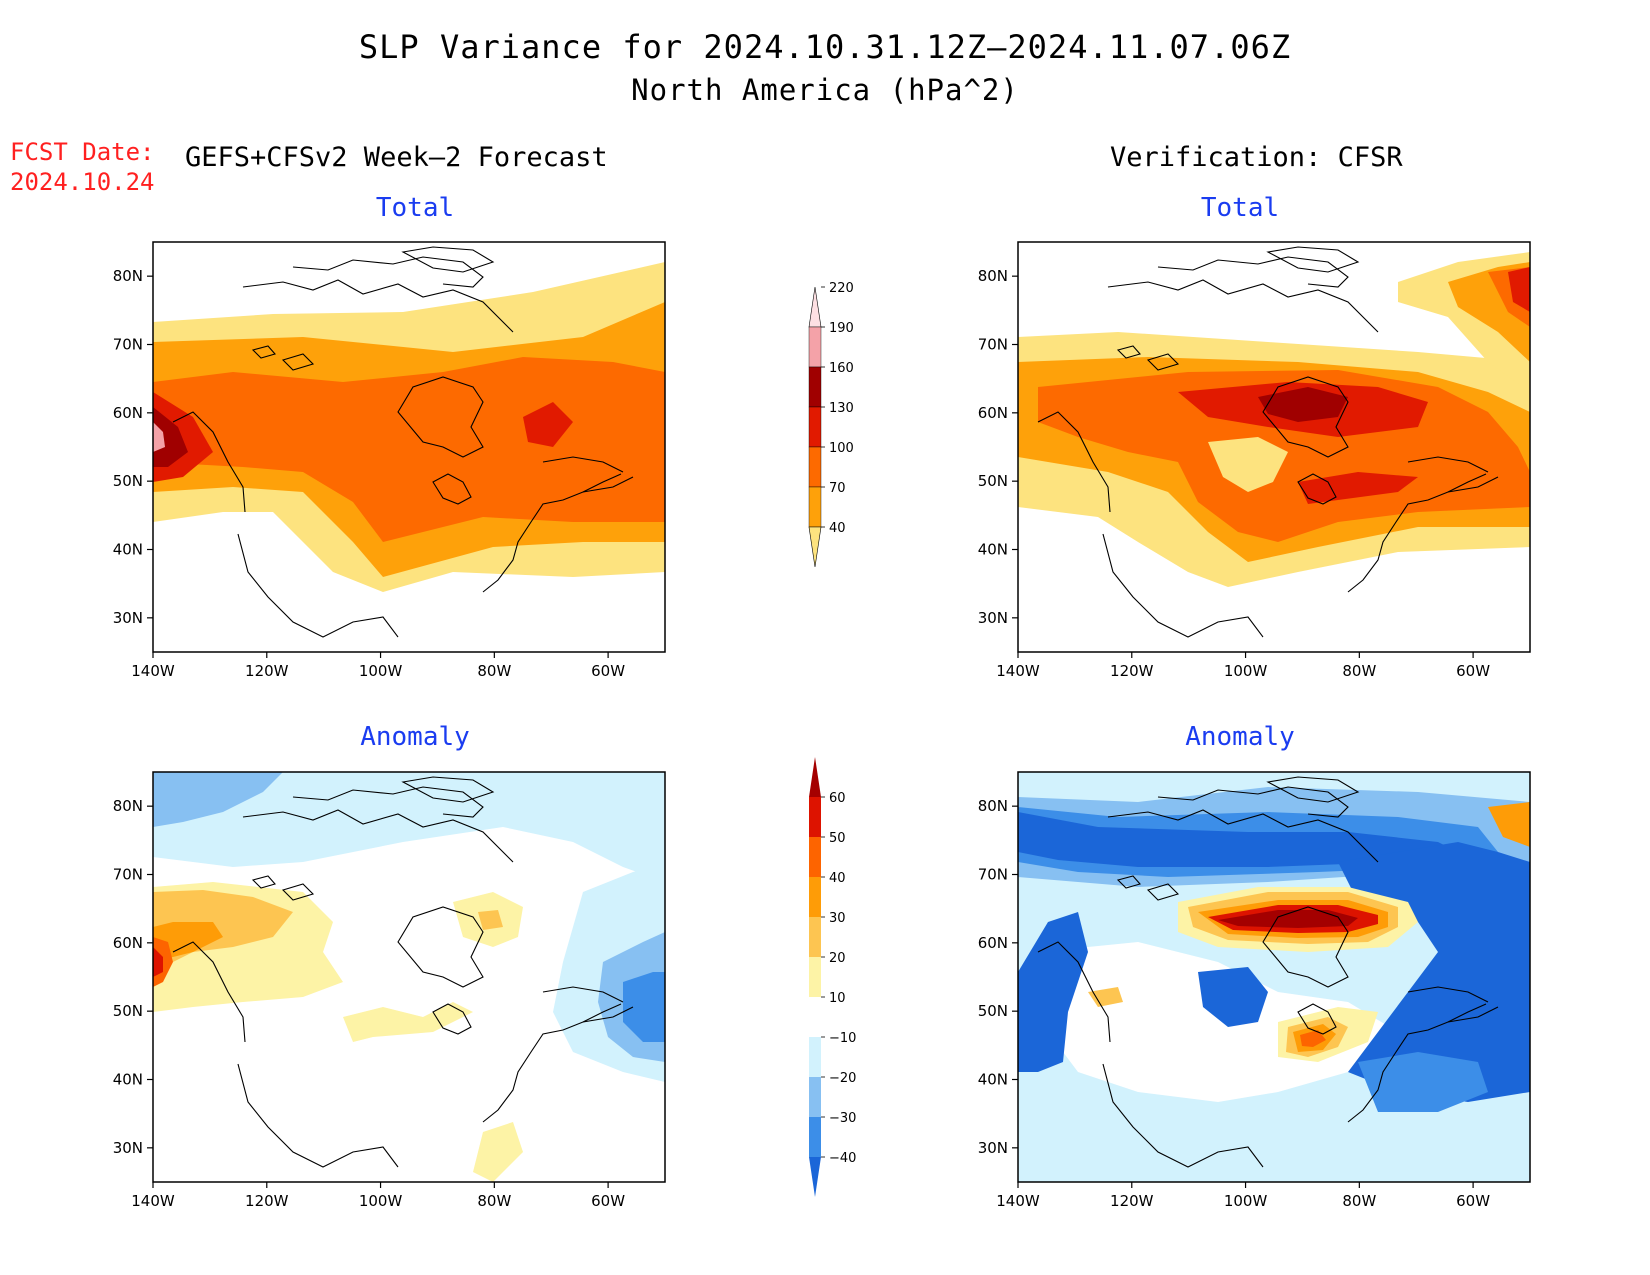  What do you see at coordinates (837, 998) in the screenshot?
I see `colorbar-level-label: 10` at bounding box center [837, 998].